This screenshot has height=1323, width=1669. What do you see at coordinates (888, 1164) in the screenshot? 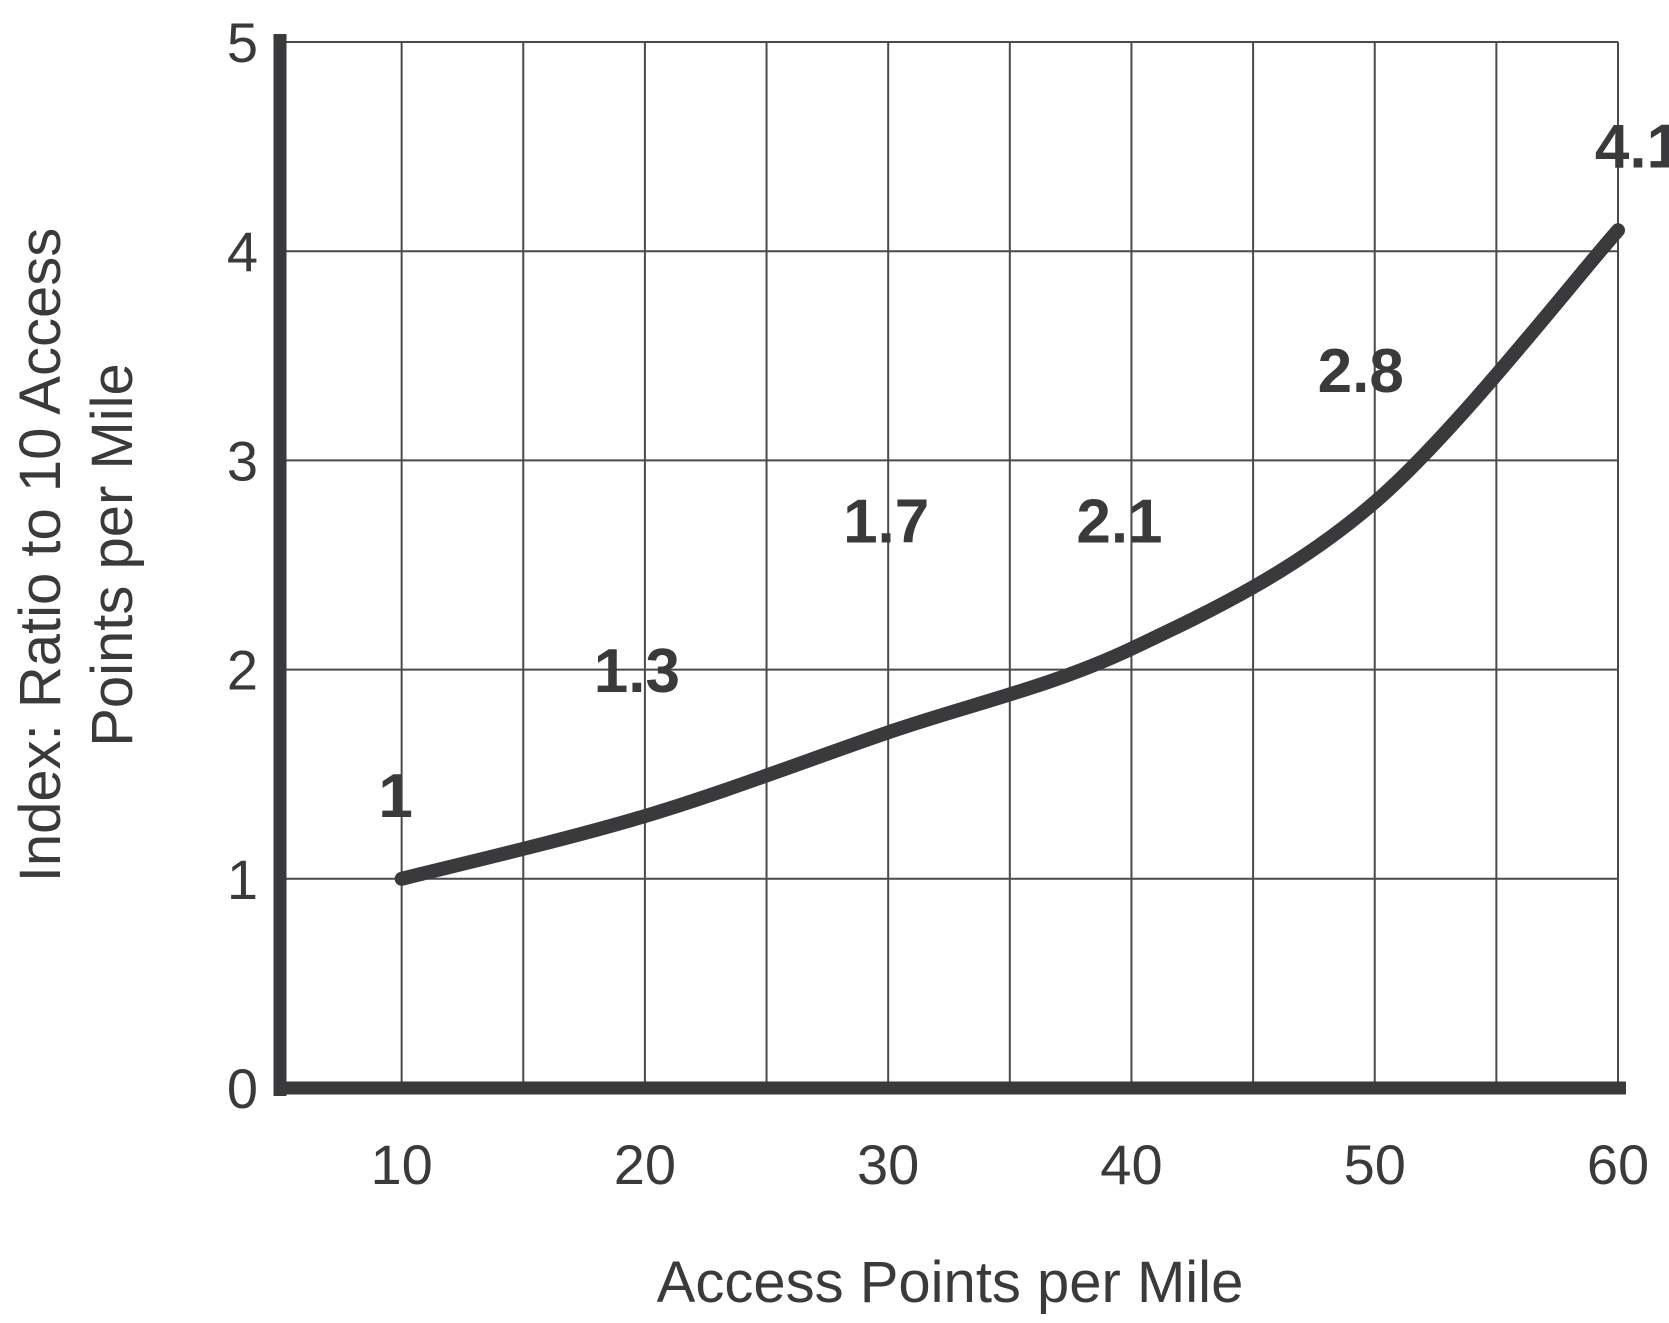
I see `x-tick-label: 30` at bounding box center [888, 1164].